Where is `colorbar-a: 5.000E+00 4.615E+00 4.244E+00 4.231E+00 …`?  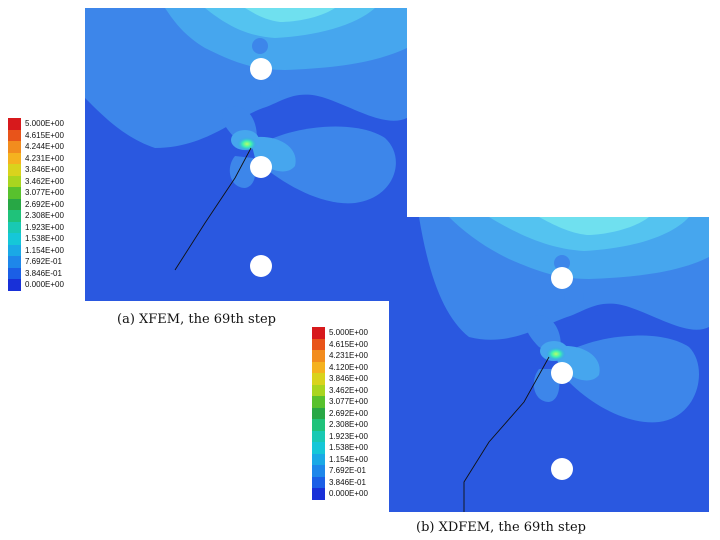
colorbar-a: 5.000E+00 4.615E+00 4.244E+00 4.231E+00 … is located at coordinates (48, 205).